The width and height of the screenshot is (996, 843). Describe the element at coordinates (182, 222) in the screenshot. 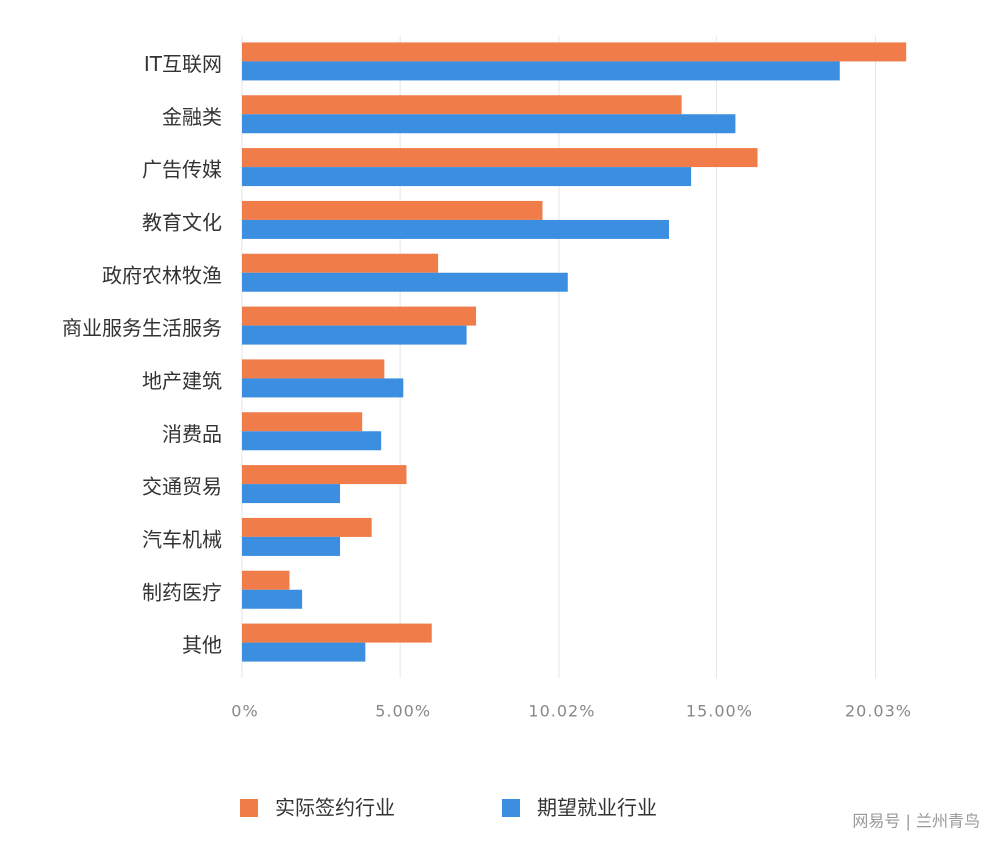

I see `y-tick-label: 教育文化` at that location.